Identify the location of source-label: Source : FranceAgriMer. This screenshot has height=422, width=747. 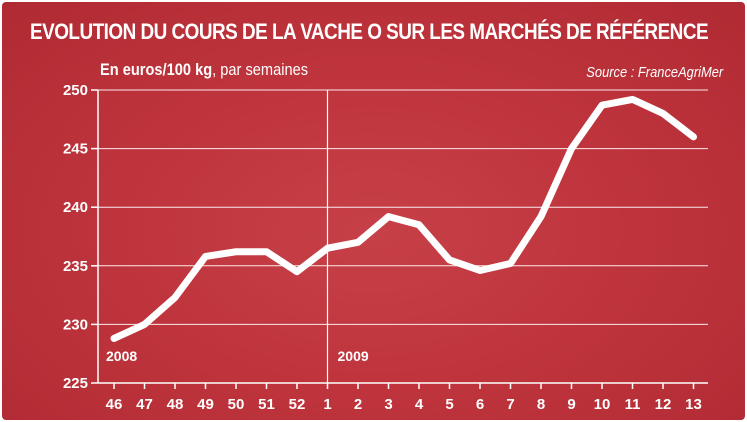
(654, 72).